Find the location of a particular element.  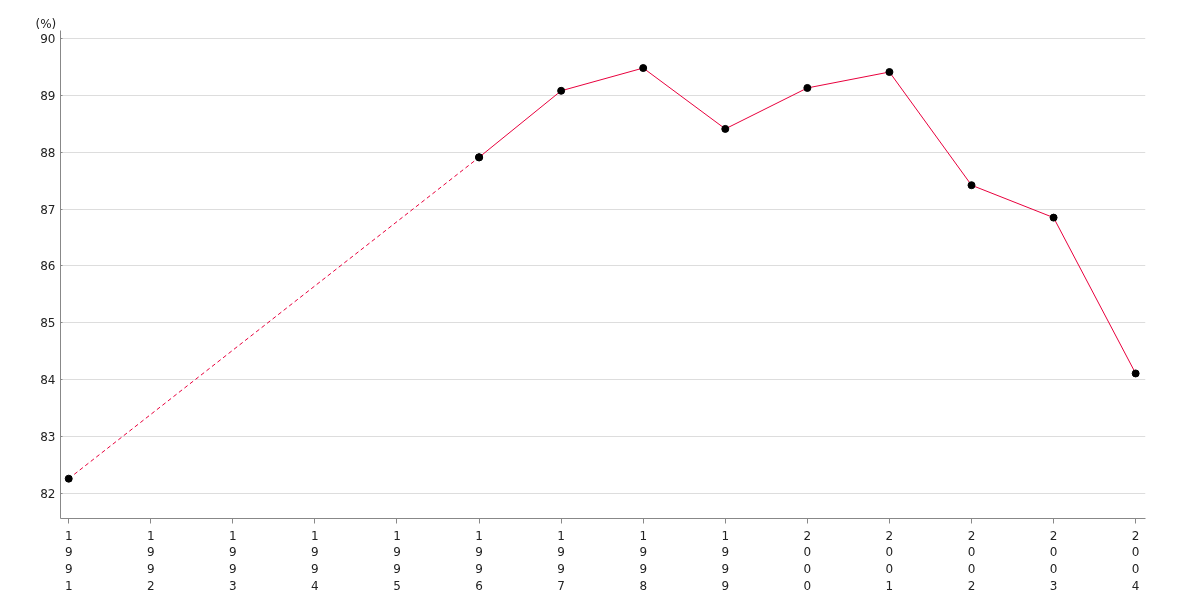

y-tick-label: 90 is located at coordinates (48, 38).